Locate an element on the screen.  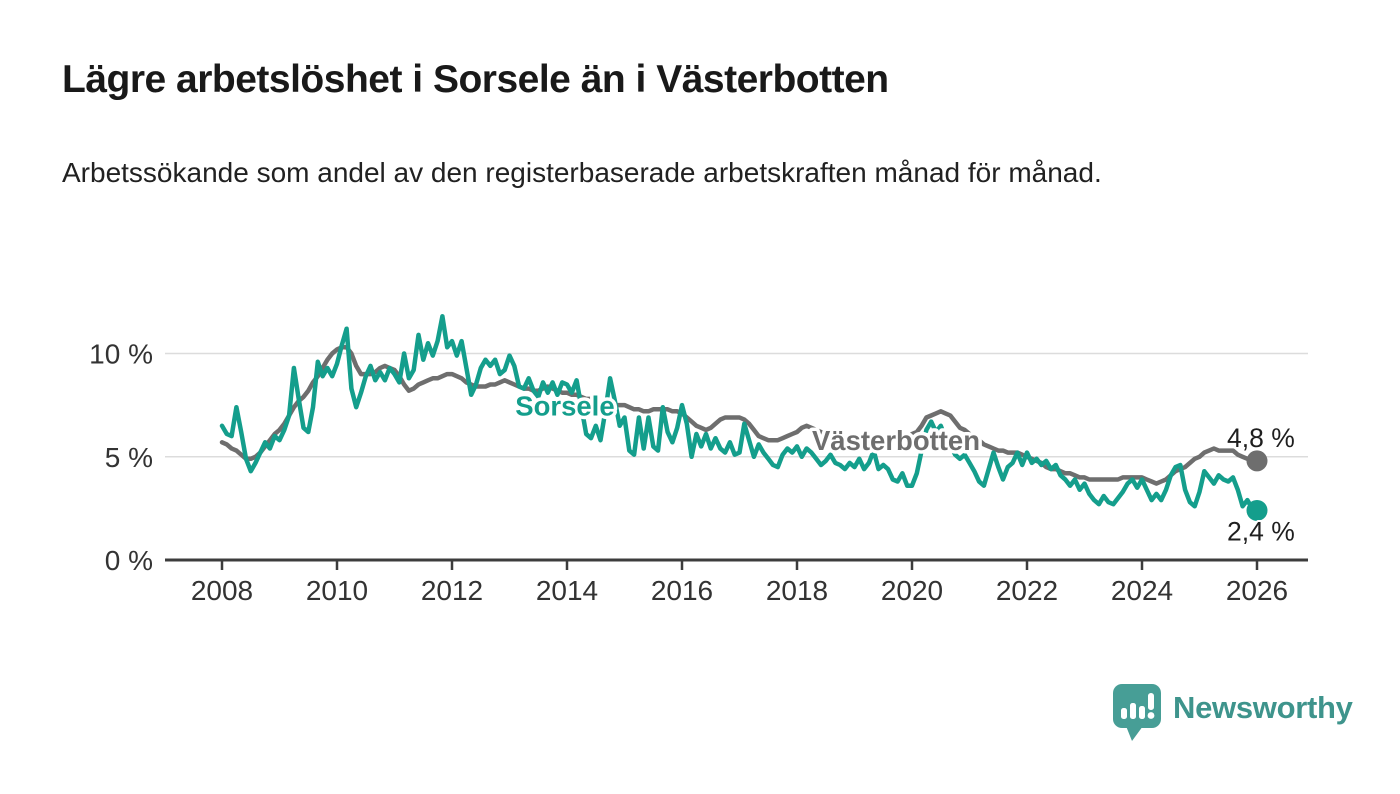
end-value-label-sorsele: 2,4 % is located at coordinates (1261, 531).